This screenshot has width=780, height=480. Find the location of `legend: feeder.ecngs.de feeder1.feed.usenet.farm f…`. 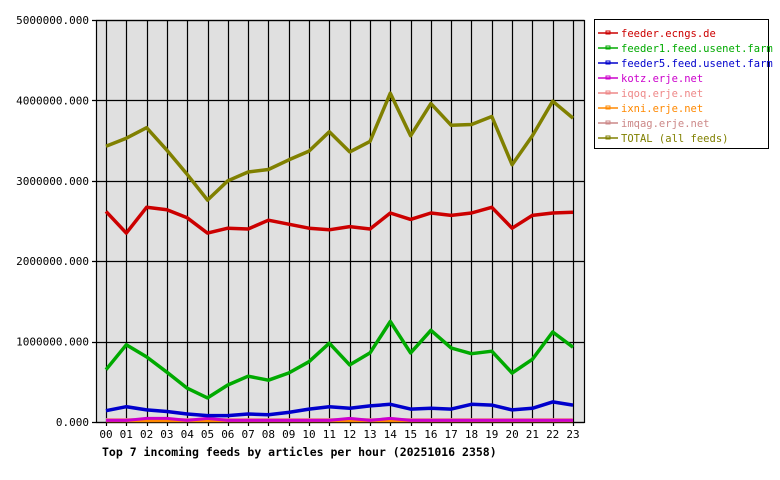

legend: feeder.ecngs.de feeder1.feed.usenet.farm f… is located at coordinates (683, 84).